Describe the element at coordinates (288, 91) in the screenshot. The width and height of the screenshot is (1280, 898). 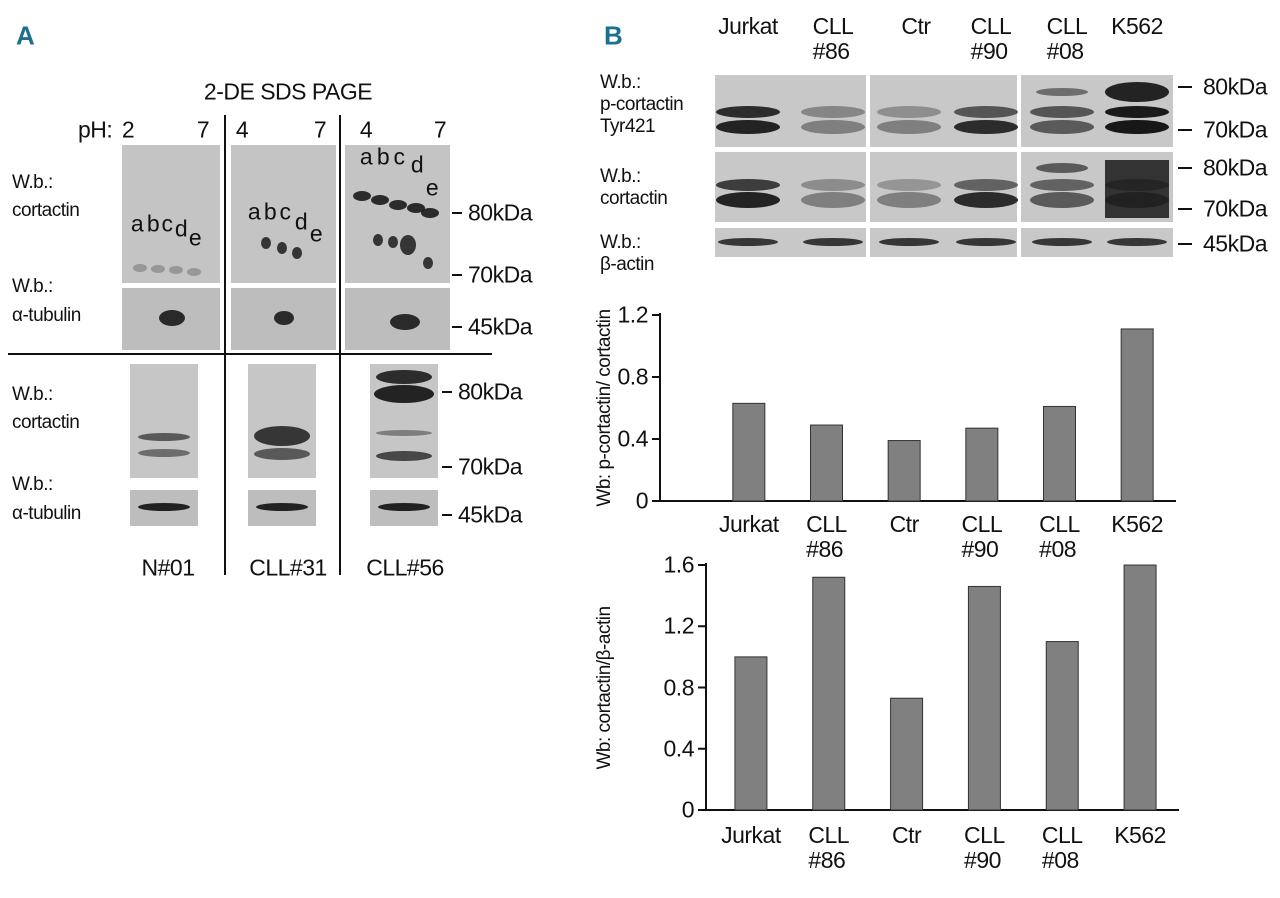
I see `panel-title: 2-DE SDS PAGE` at that location.